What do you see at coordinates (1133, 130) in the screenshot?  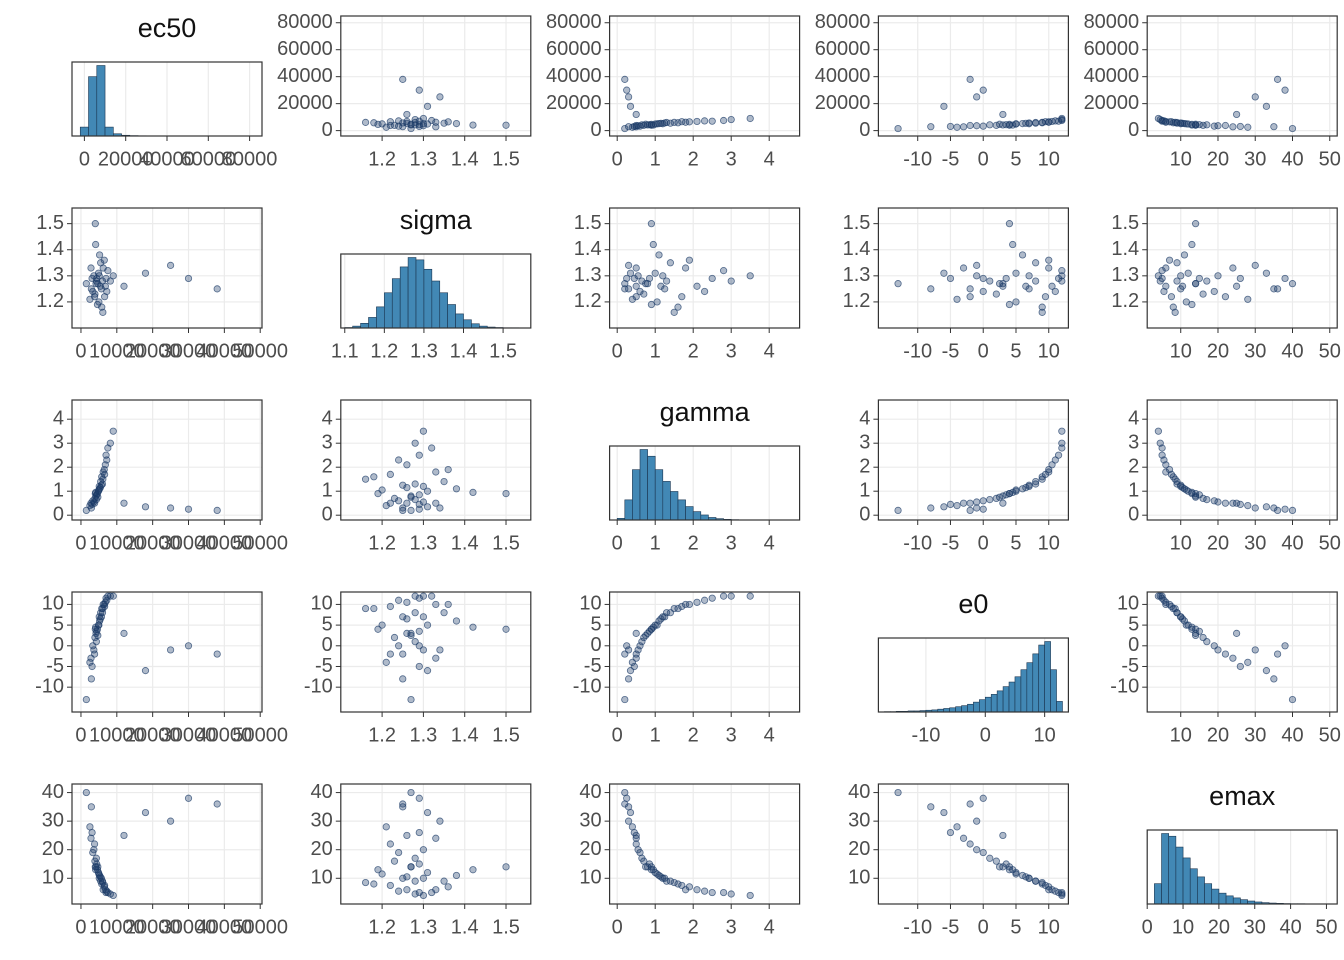 I see `y-tick-label: 0` at bounding box center [1133, 130].